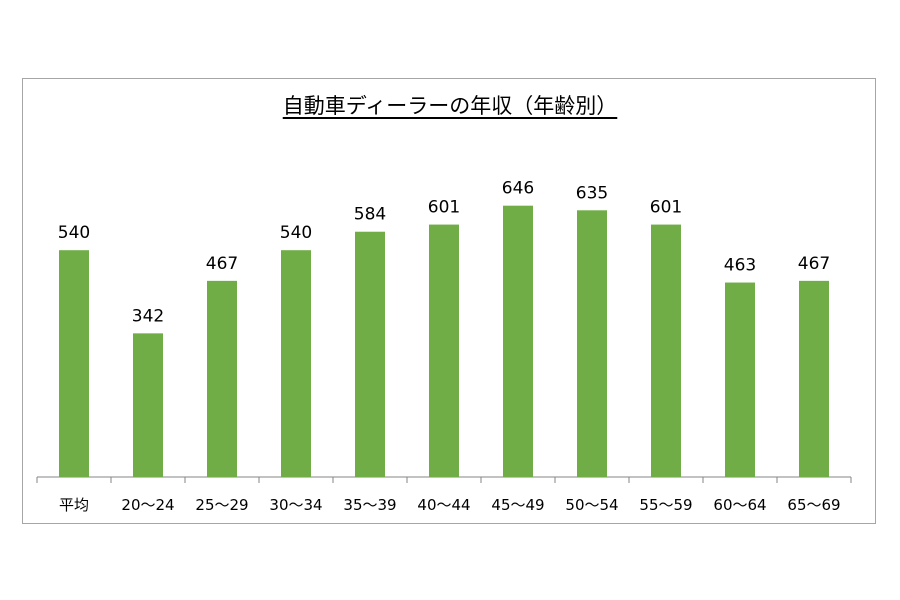  I want to click on x-tick-label: 40〜44, so click(443, 505).